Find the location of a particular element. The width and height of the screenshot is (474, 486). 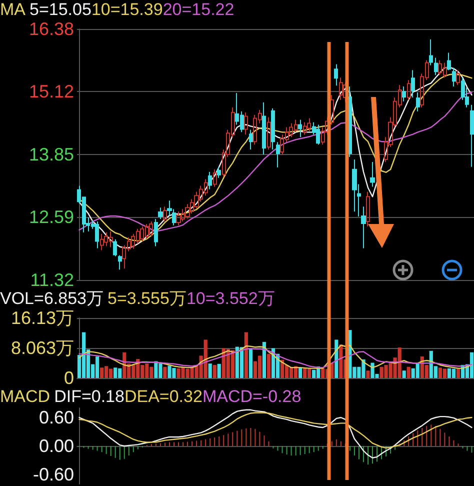

text: 10=15.39 is located at coordinates (127, 9).